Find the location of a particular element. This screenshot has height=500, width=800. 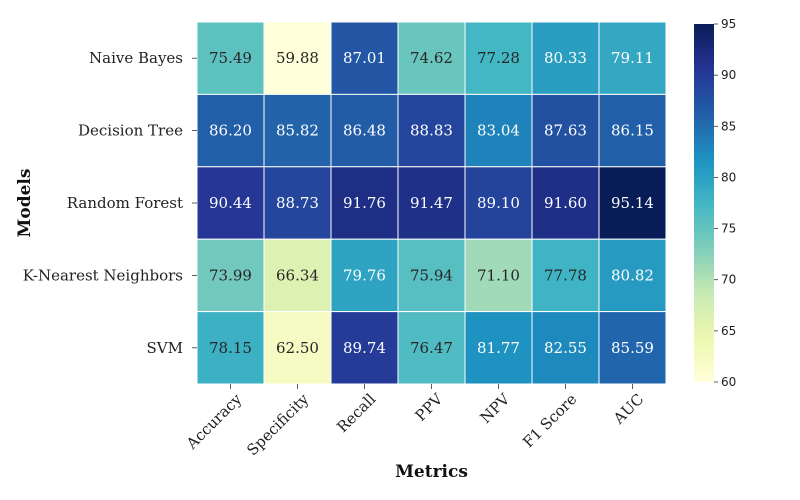

cell-value-label: 73.99 is located at coordinates (230, 275).